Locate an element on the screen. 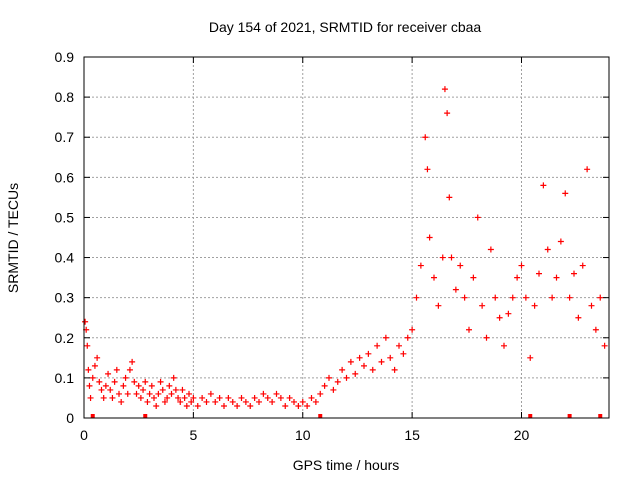 The image size is (640, 480). y-tick-label: 0.9 is located at coordinates (65, 57).